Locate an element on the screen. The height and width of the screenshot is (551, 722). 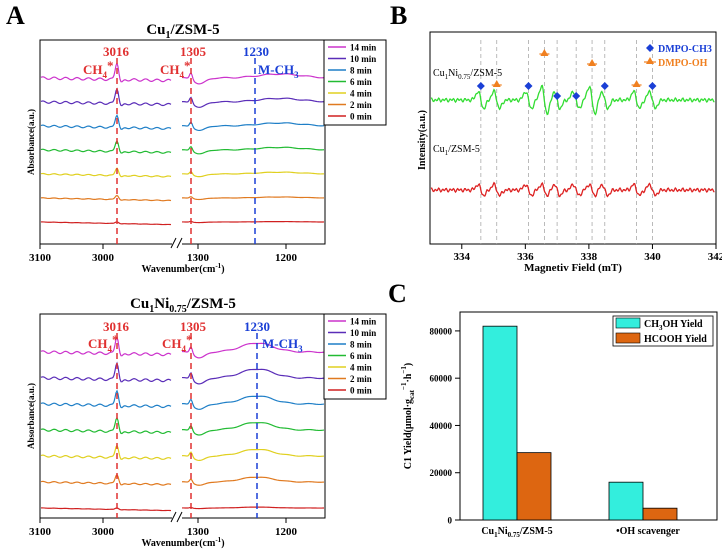
panel-b-peak-guides is located at coordinates (566, 142).